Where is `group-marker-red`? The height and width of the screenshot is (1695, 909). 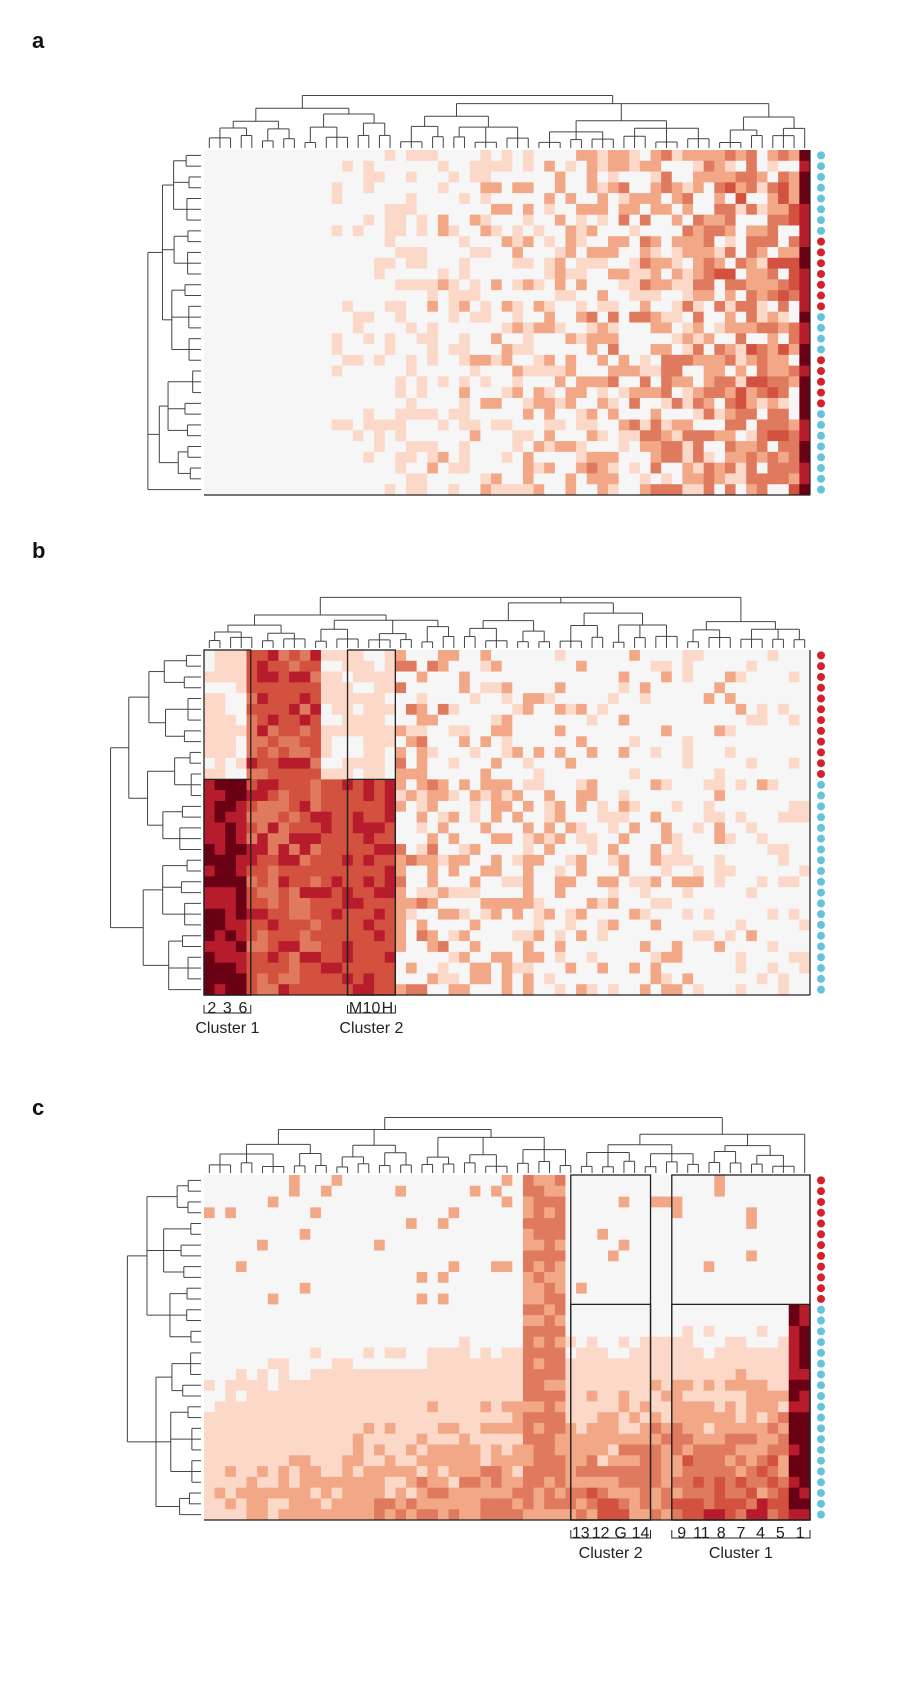 group-marker-red is located at coordinates (821, 773).